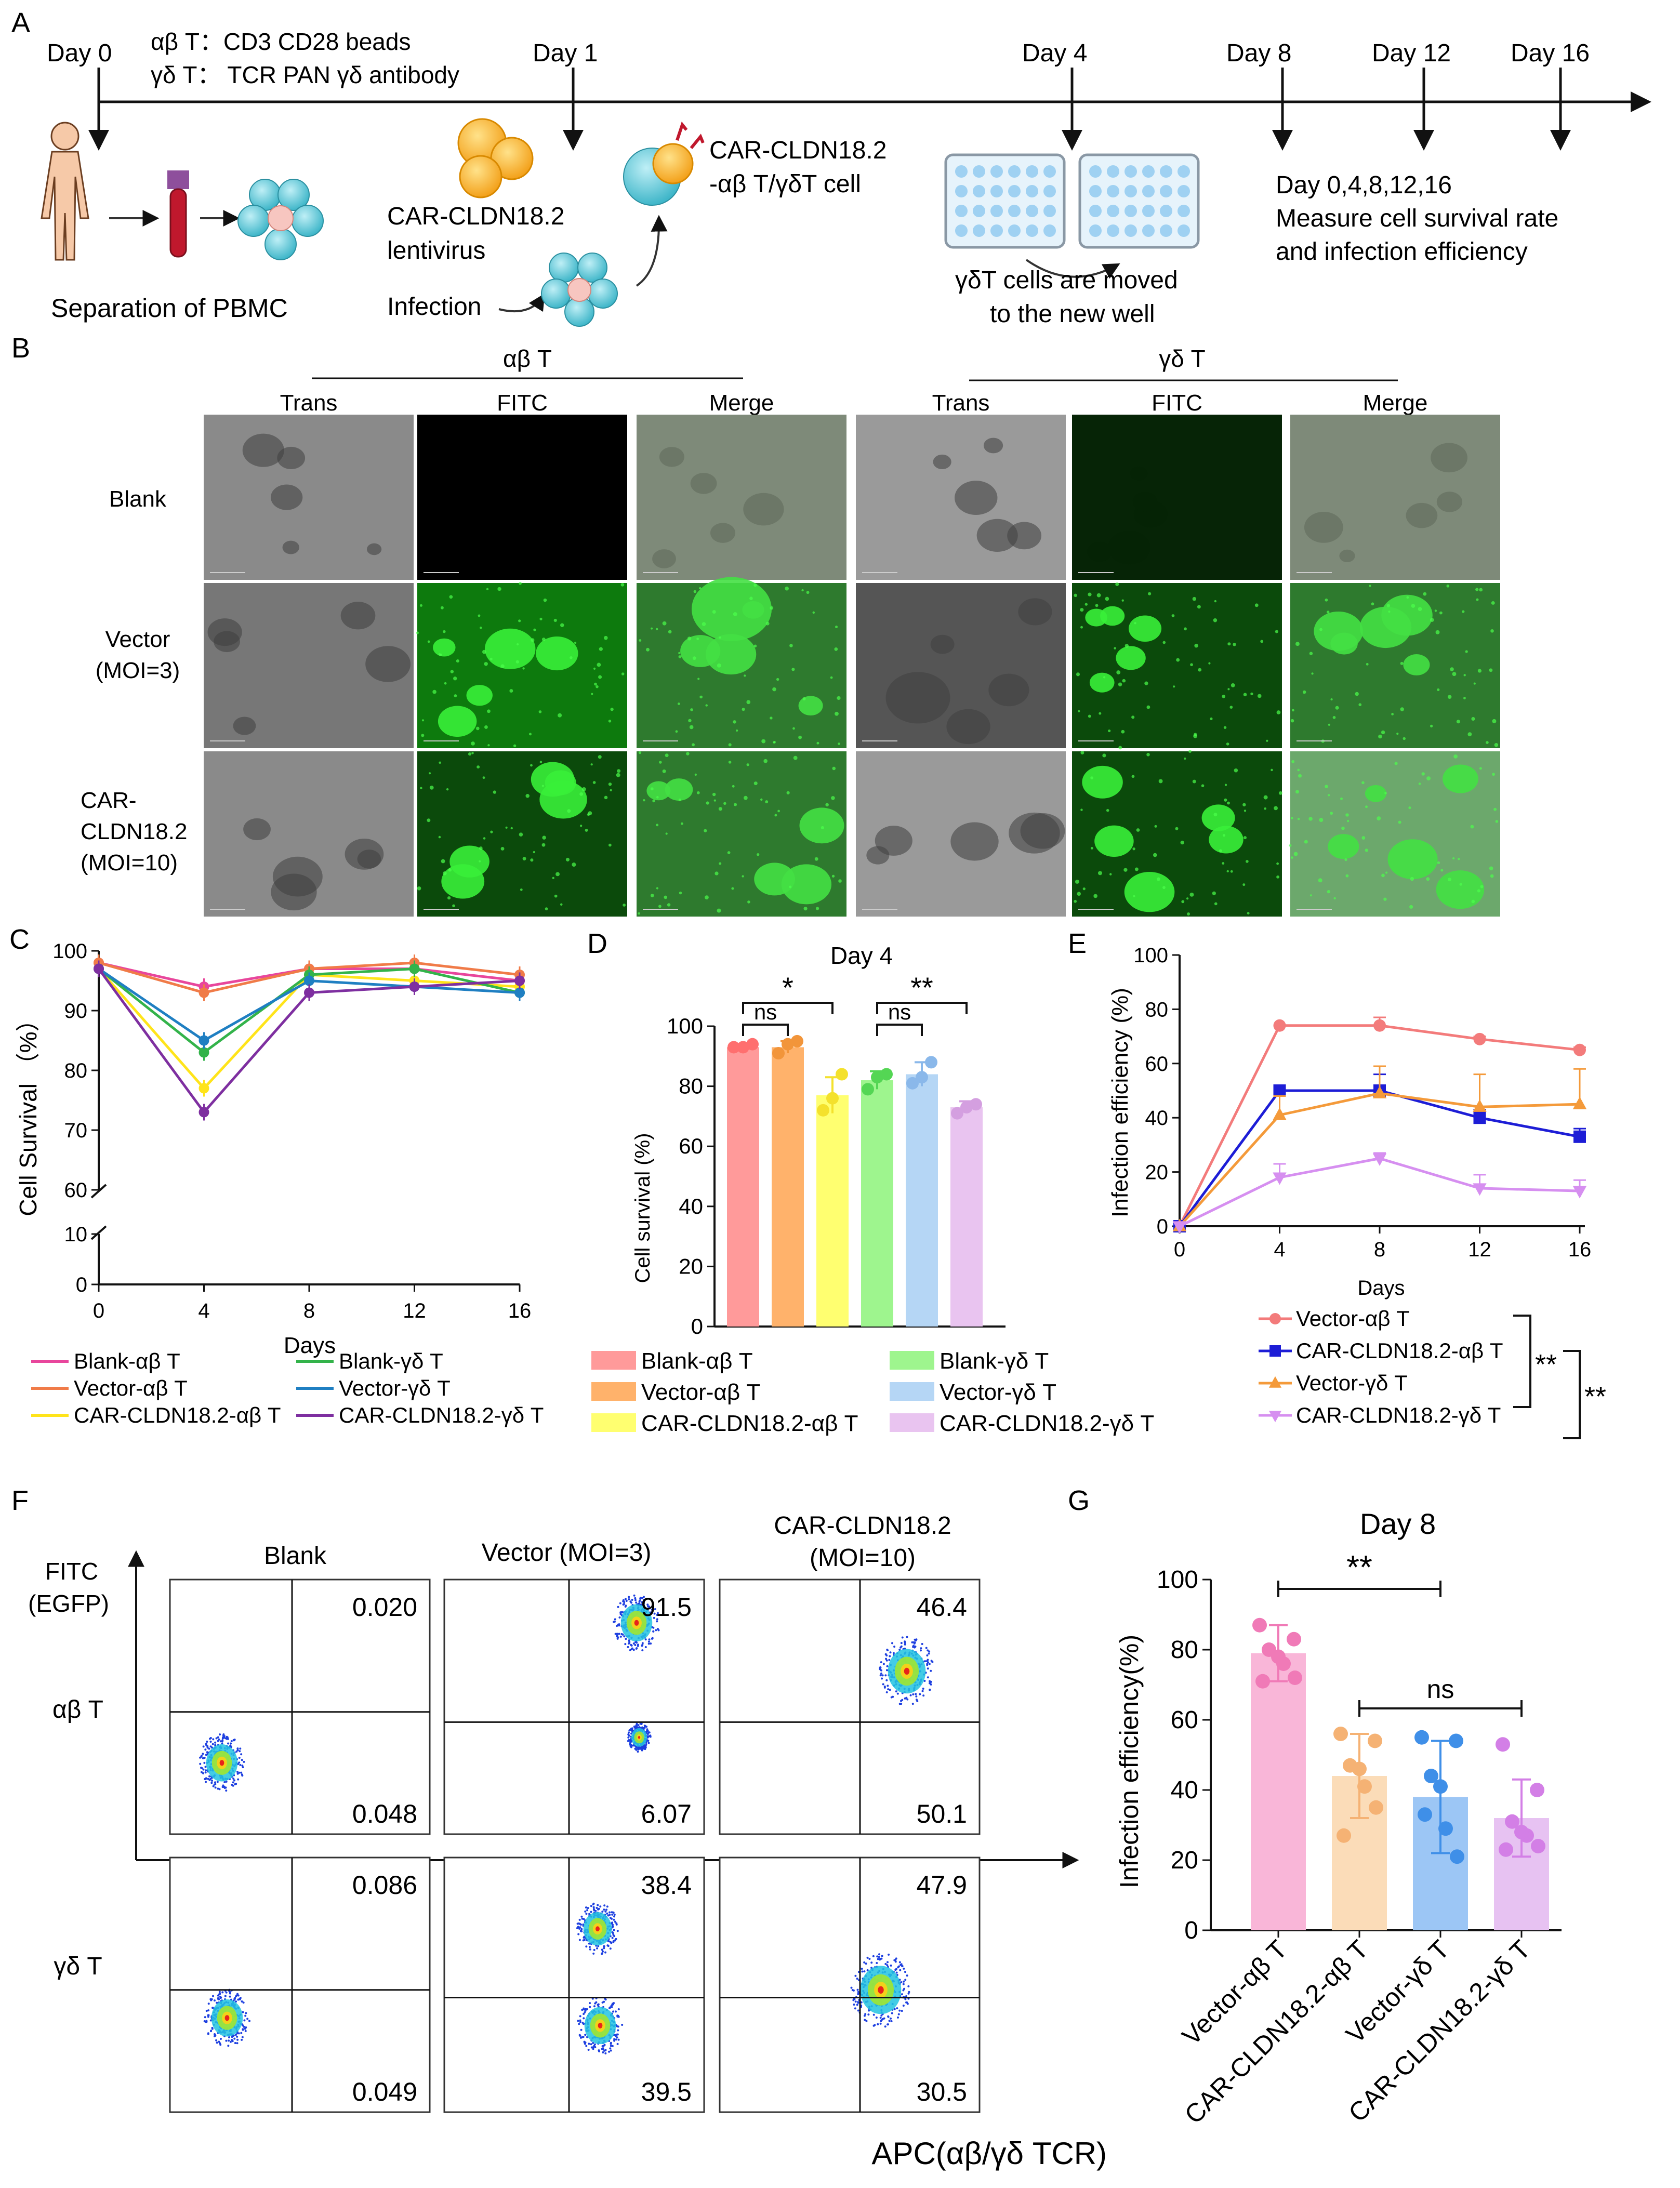 The image size is (1680, 2188). I want to click on c-y-tick-label: 90, so click(76, 1011).